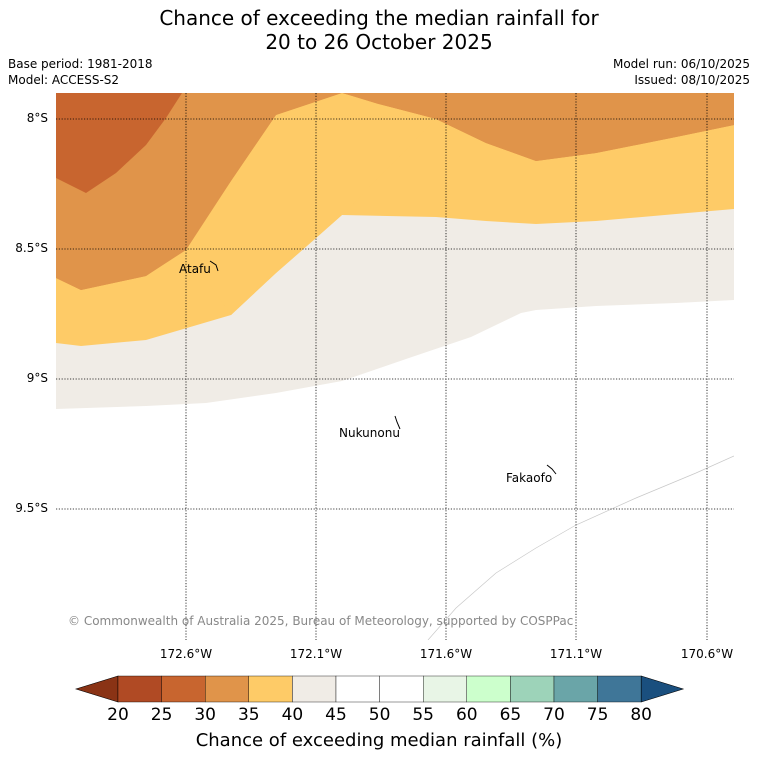  Describe the element at coordinates (379, 740) in the screenshot. I see `colorbar-title: Chance of exceeding median rainfall (%)` at that location.